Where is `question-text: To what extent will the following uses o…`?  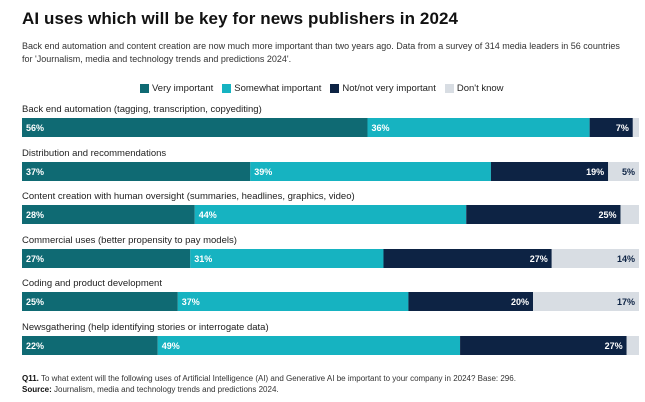
question-text: To what extent will the following uses o… is located at coordinates (278, 378).